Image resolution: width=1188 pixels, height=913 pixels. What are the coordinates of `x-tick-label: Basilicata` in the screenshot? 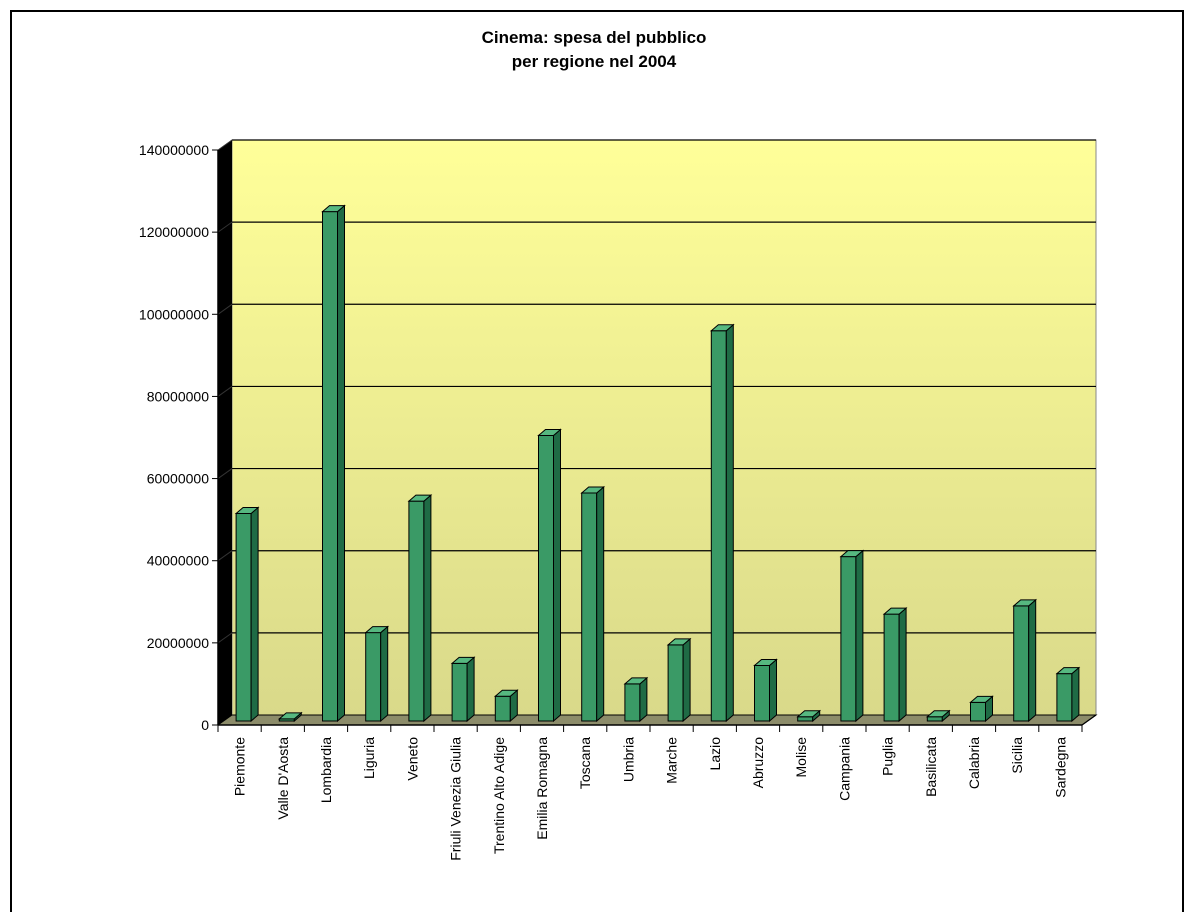 It's located at (931, 767).